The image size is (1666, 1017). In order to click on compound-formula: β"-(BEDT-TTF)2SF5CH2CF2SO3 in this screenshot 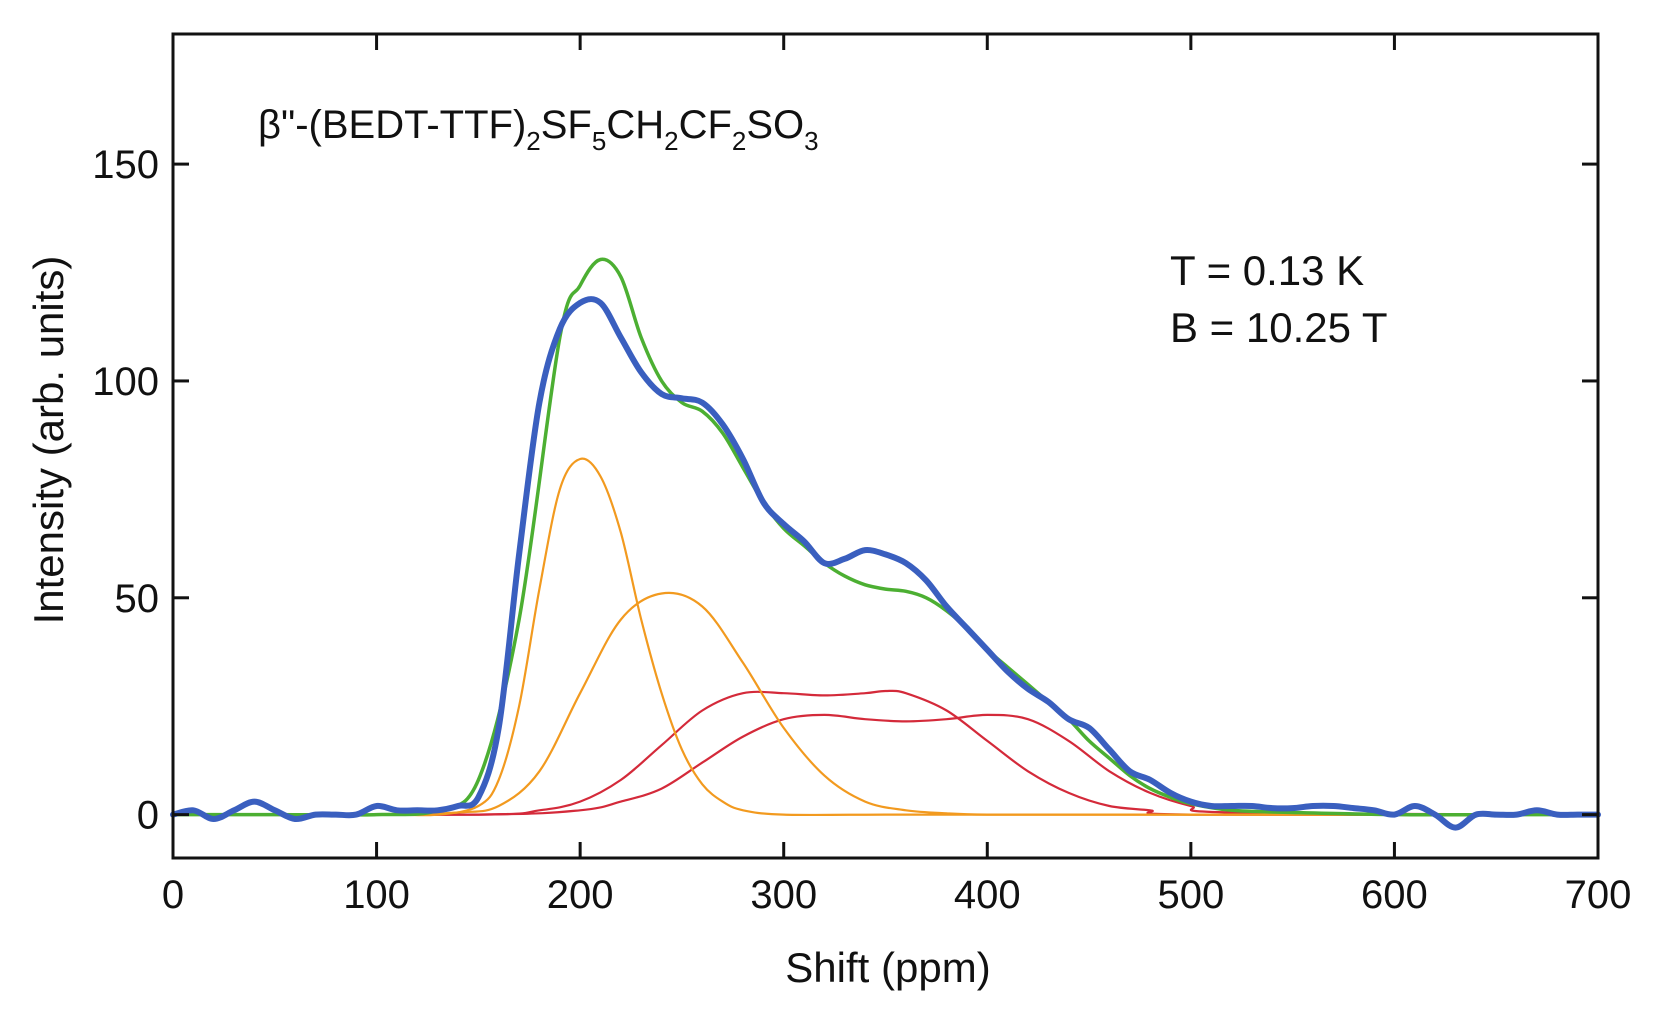, I will do `click(538, 129)`.